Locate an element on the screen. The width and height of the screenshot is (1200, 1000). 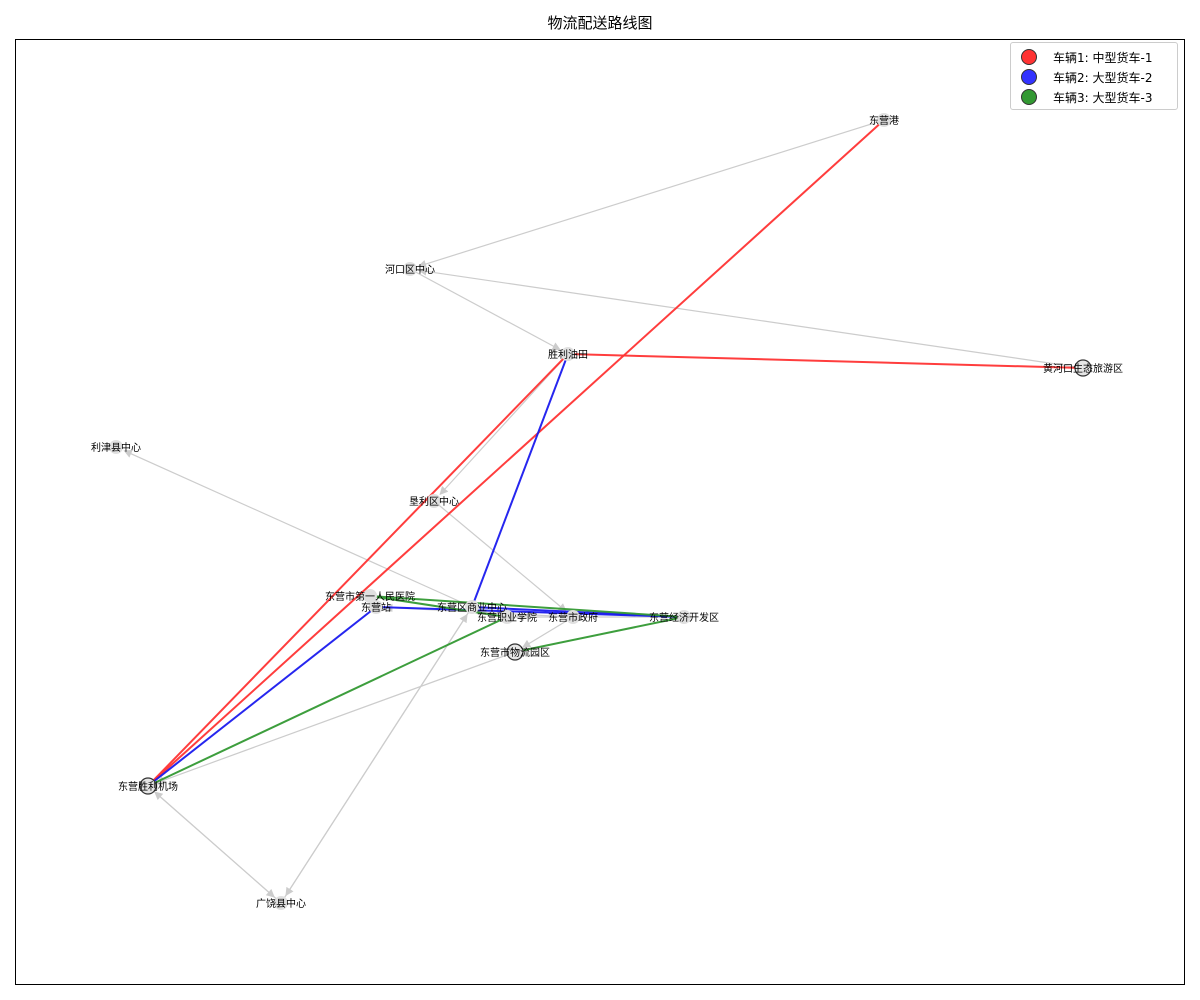
node-lijin is located at coordinates (116, 447).